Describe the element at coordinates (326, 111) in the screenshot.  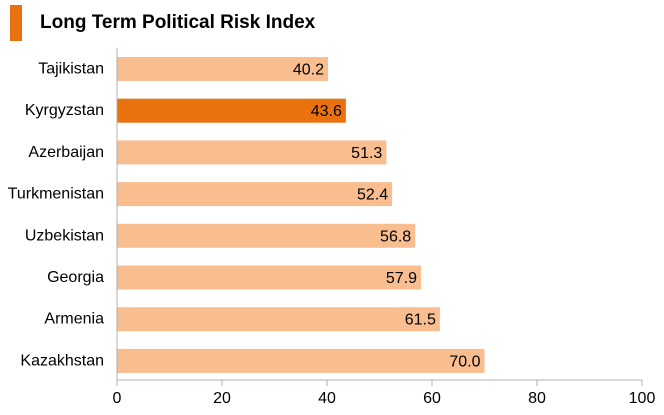
I see `value-label-kyrgyzstan: 43.6` at that location.